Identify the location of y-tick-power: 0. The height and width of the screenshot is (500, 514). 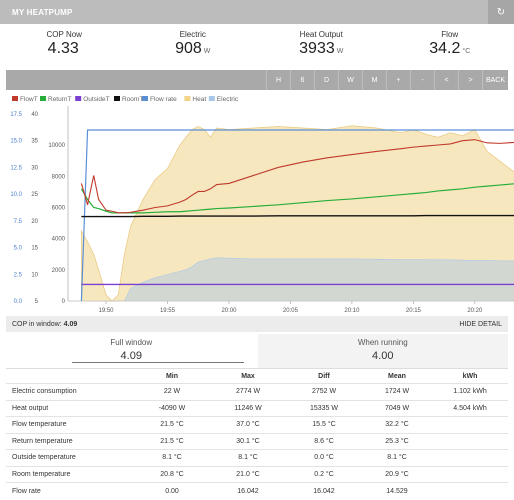
(64, 302).